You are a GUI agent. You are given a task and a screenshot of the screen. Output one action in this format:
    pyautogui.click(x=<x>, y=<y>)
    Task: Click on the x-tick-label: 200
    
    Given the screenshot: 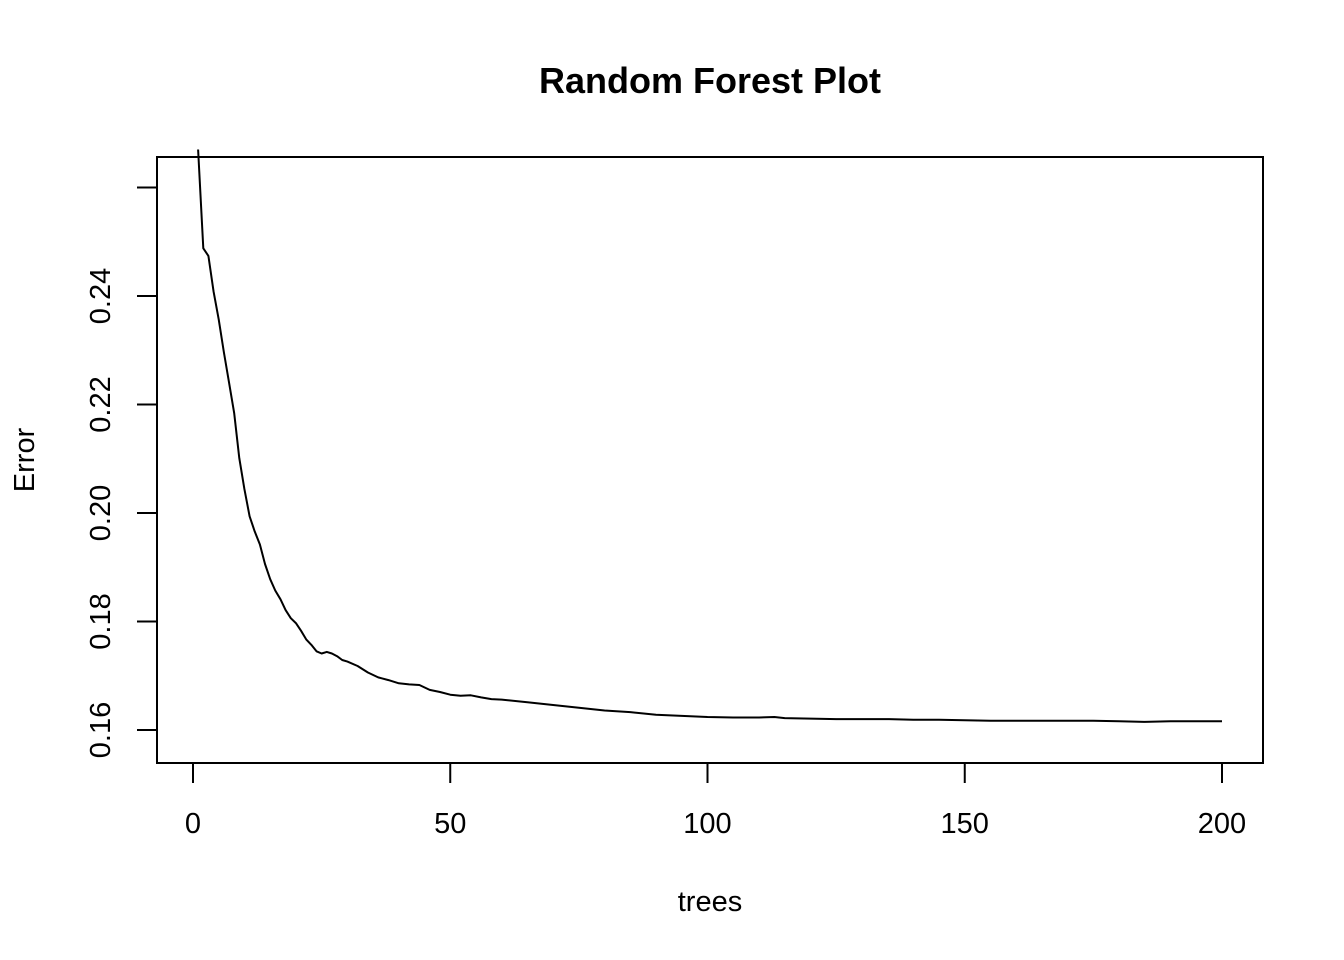 What is the action you would take?
    pyautogui.click(x=1222, y=824)
    